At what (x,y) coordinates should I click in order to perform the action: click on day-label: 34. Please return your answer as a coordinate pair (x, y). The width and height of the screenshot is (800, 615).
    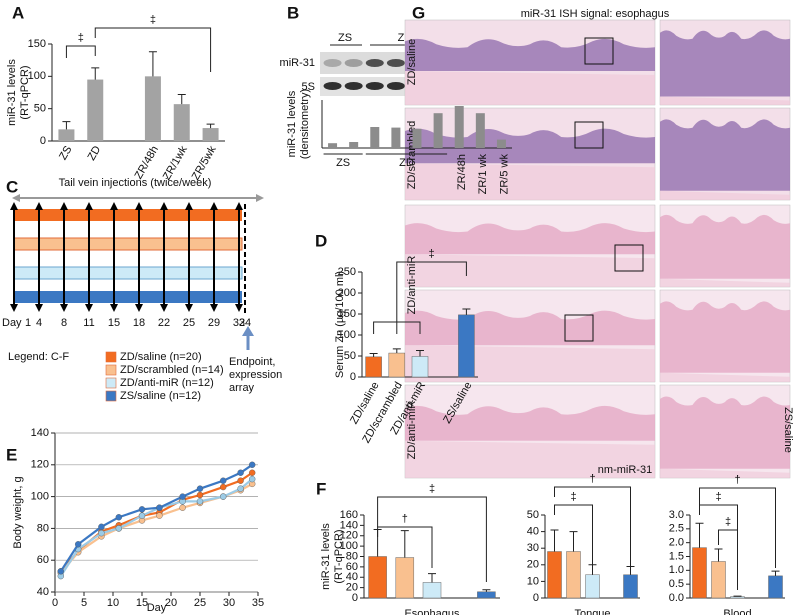
    Looking at the image, I should click on (245, 323).